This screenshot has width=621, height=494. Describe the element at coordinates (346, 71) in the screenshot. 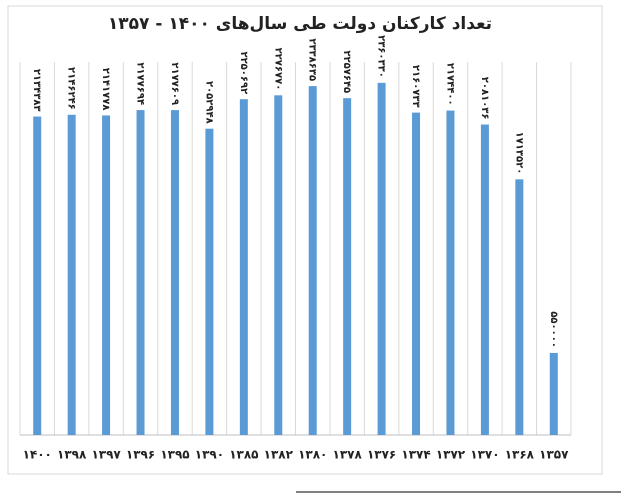

I see `value-label: ۲۲۵۷۶۴۵` at that location.